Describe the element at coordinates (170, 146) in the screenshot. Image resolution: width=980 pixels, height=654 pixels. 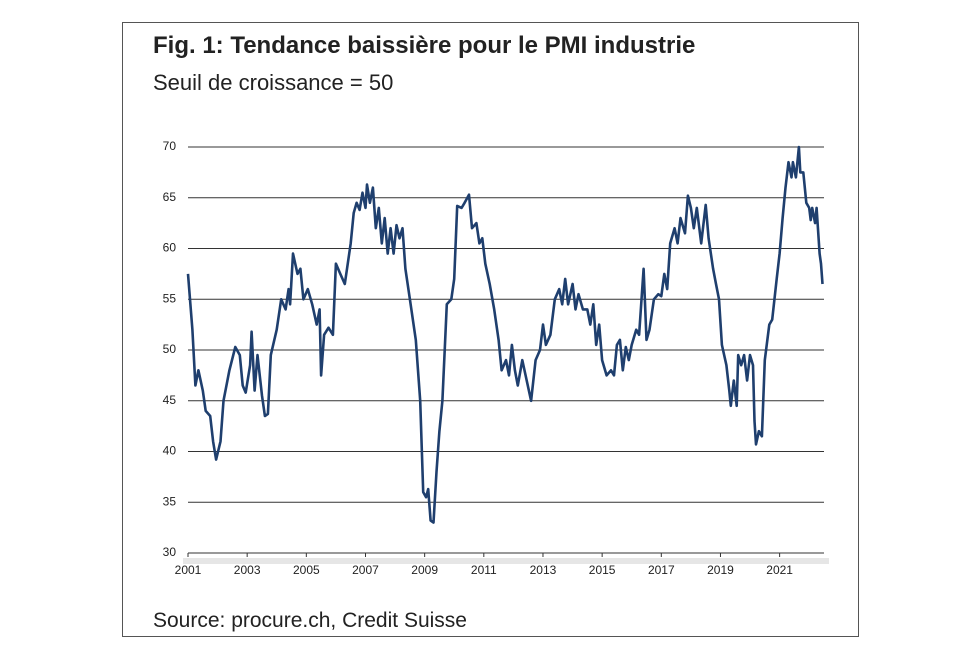
I see `y-tick-label: 70` at that location.